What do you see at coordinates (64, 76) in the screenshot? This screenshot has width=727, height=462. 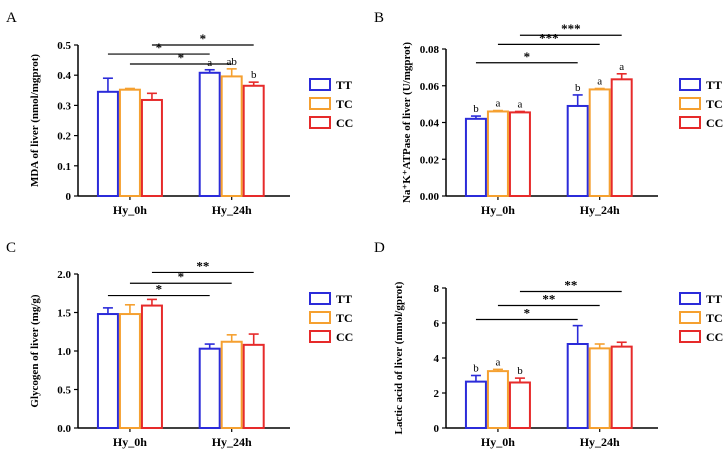 I see `y-tick-label: 0.4` at bounding box center [64, 76].